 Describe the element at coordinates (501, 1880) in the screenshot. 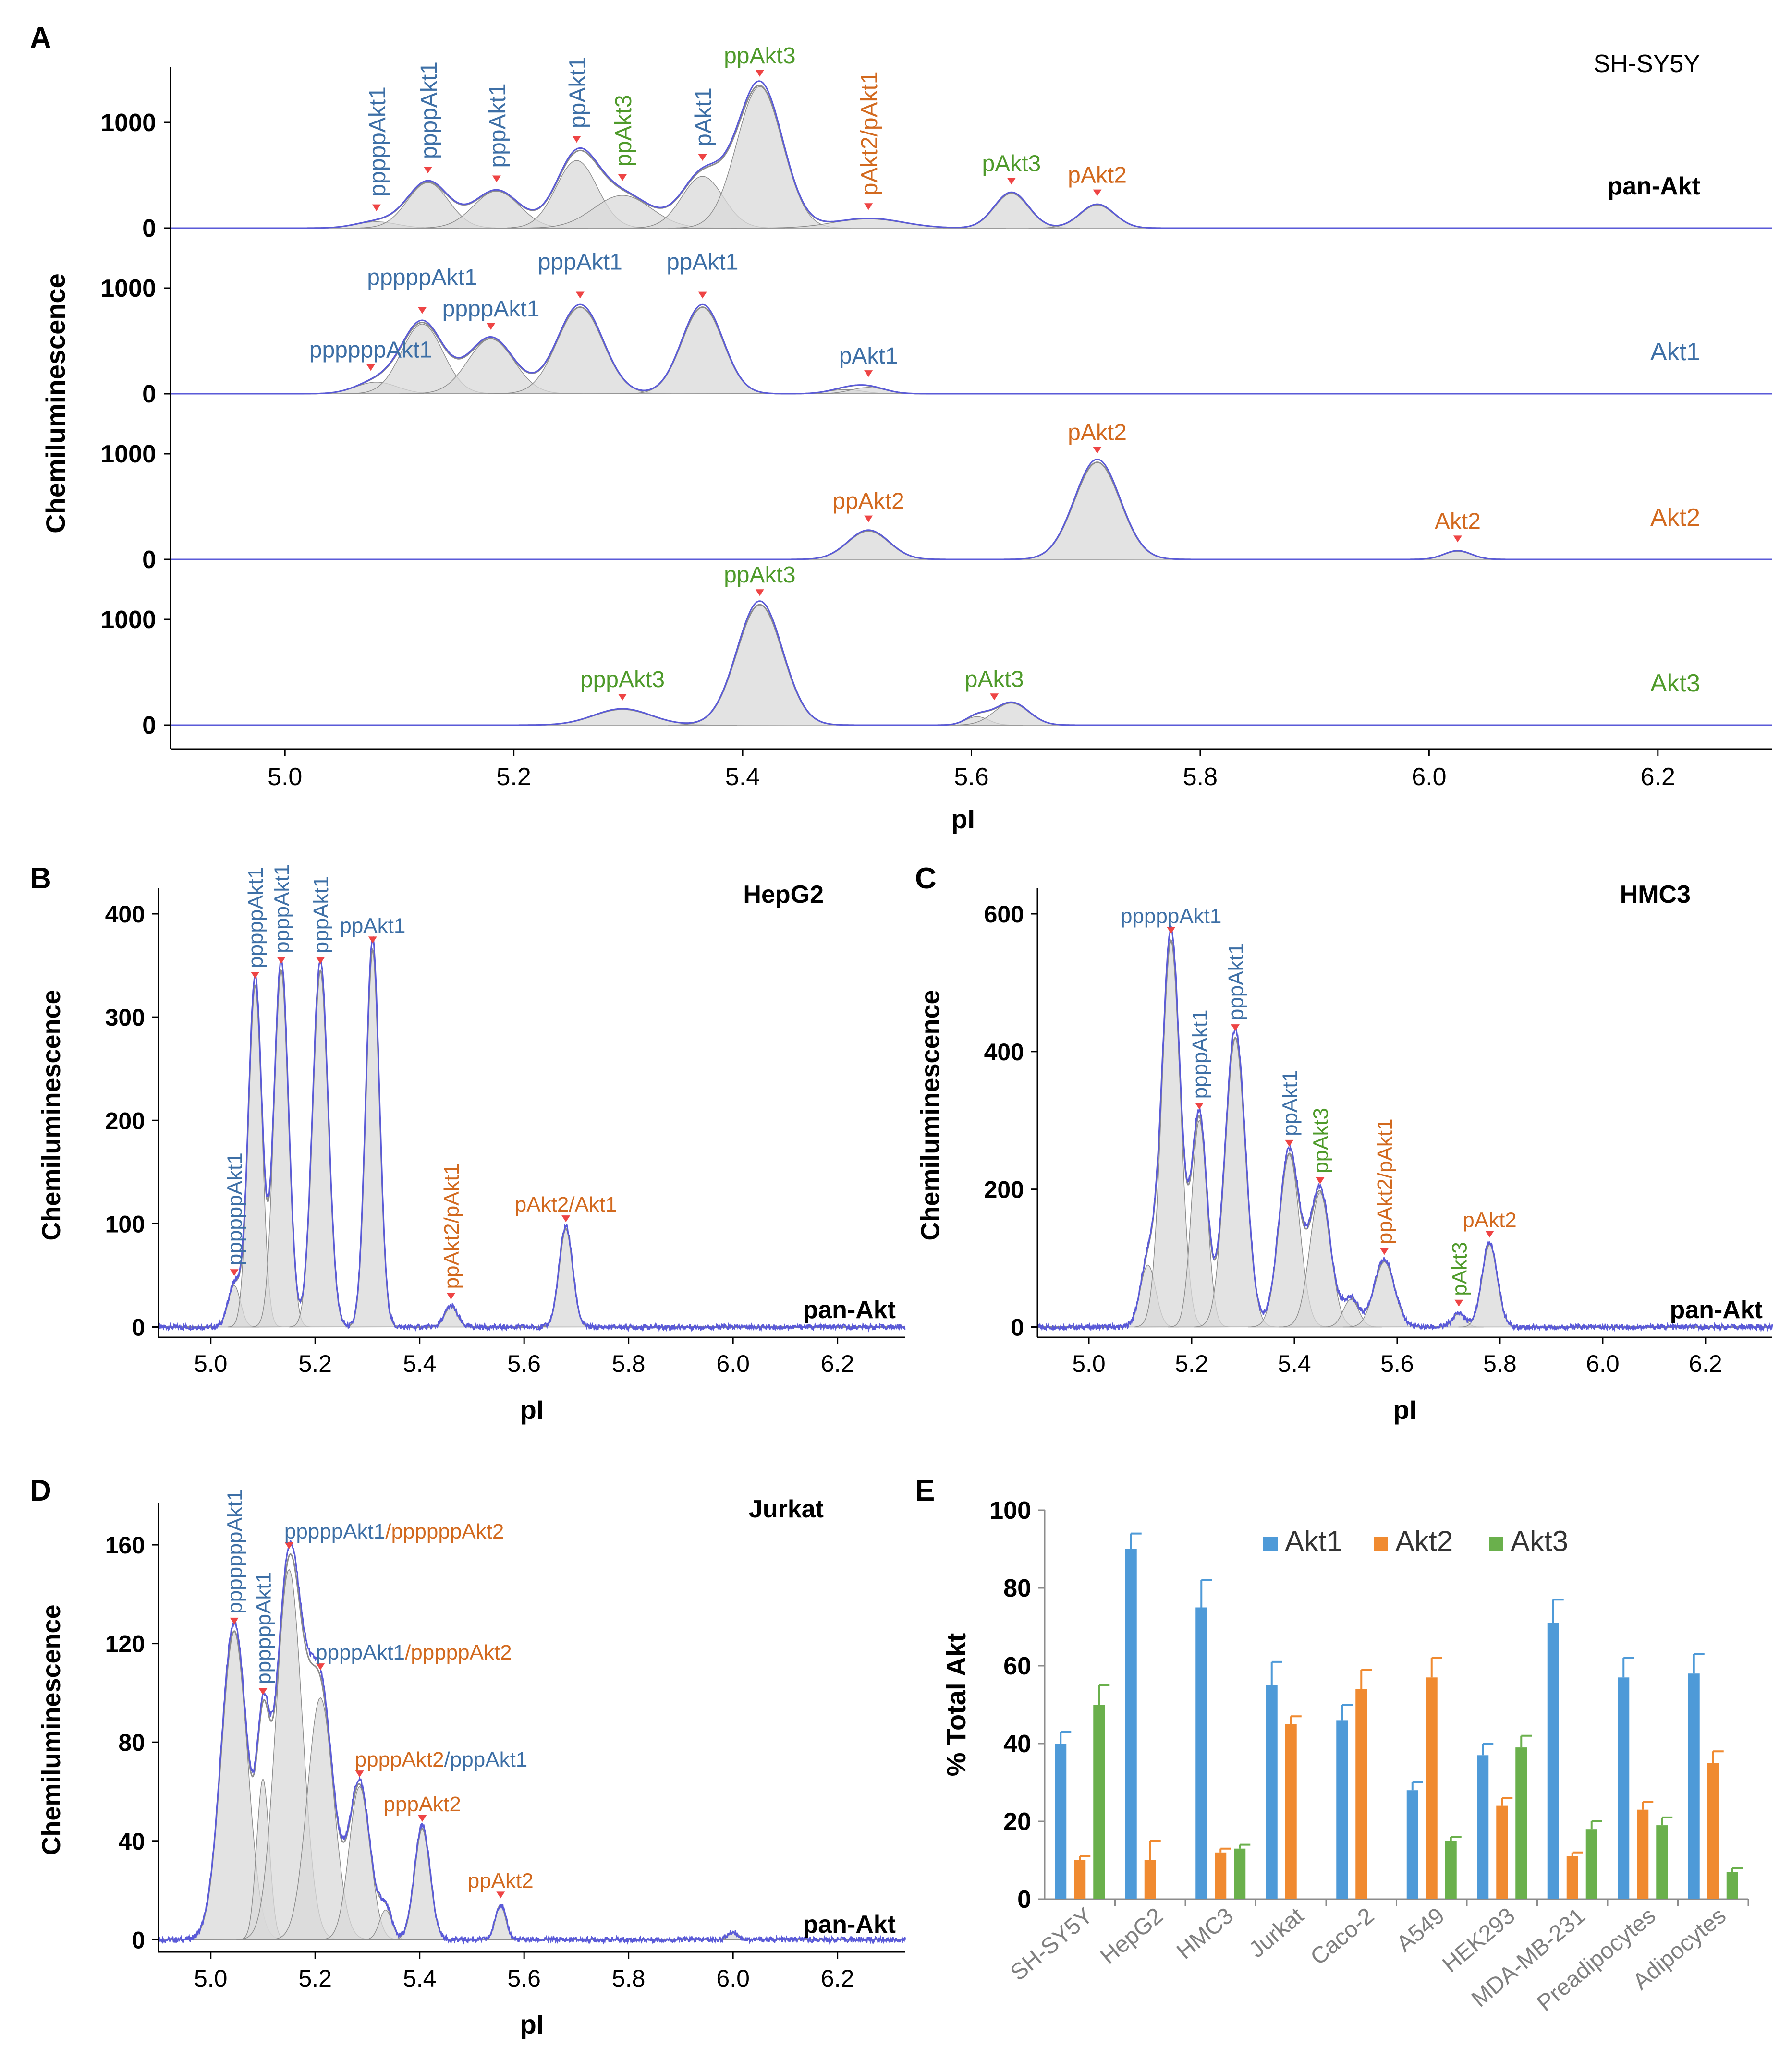

I see `peak-label: ppAkt2` at that location.